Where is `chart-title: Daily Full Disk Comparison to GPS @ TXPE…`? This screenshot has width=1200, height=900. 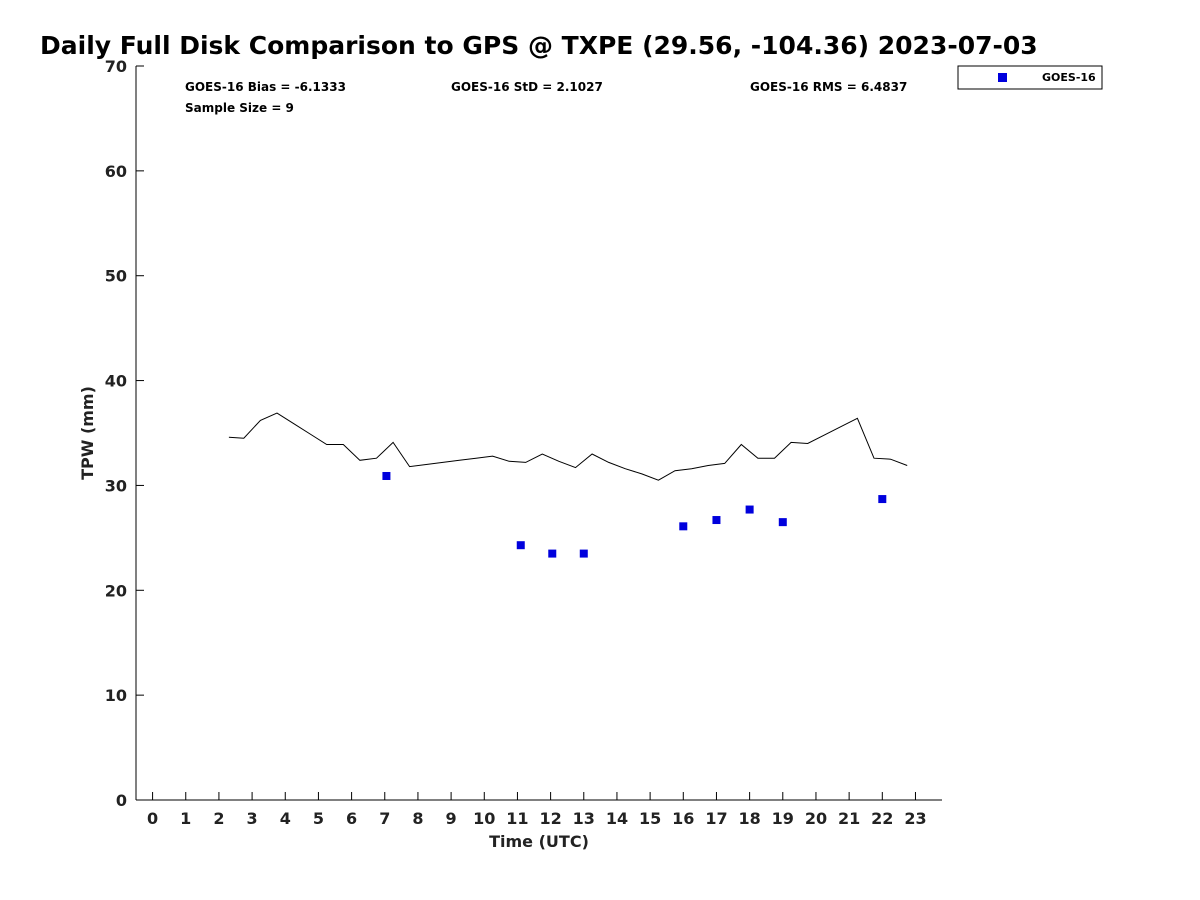
chart-title: Daily Full Disk Comparison to GPS @ TXPE… is located at coordinates (539, 45).